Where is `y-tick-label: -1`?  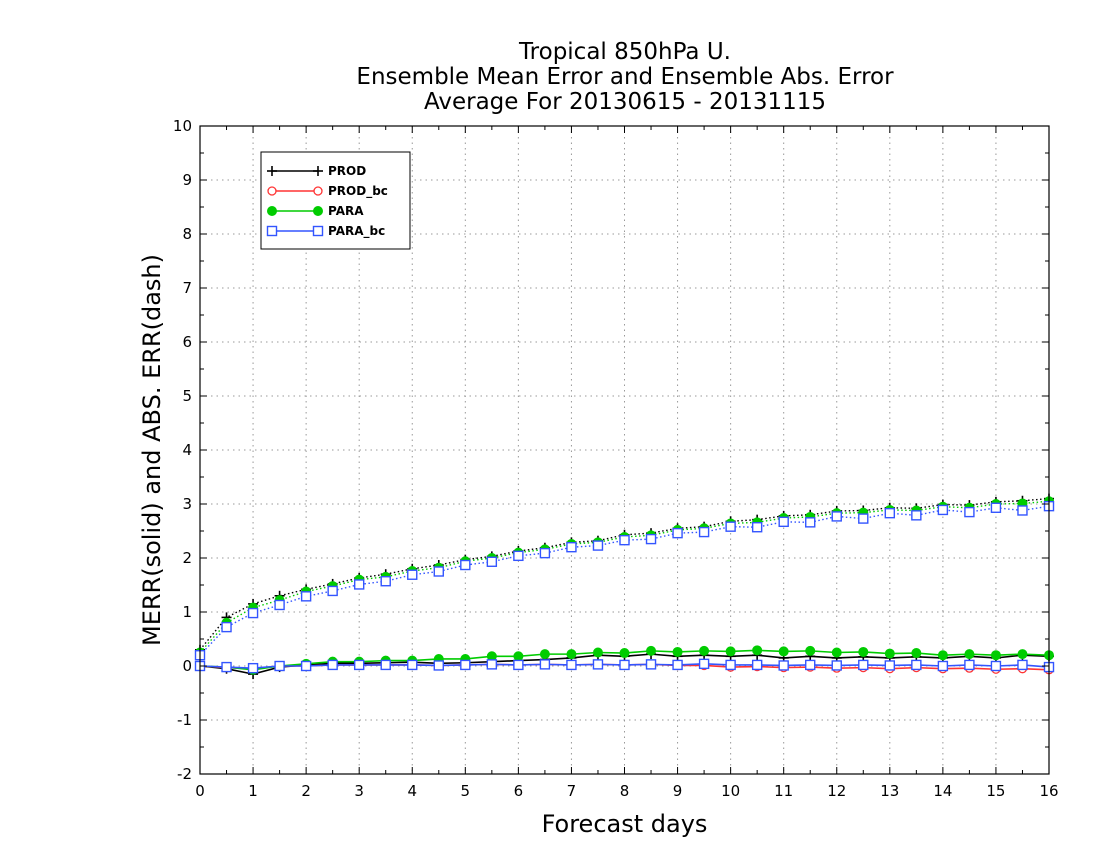 y-tick-label: -1 is located at coordinates (184, 720).